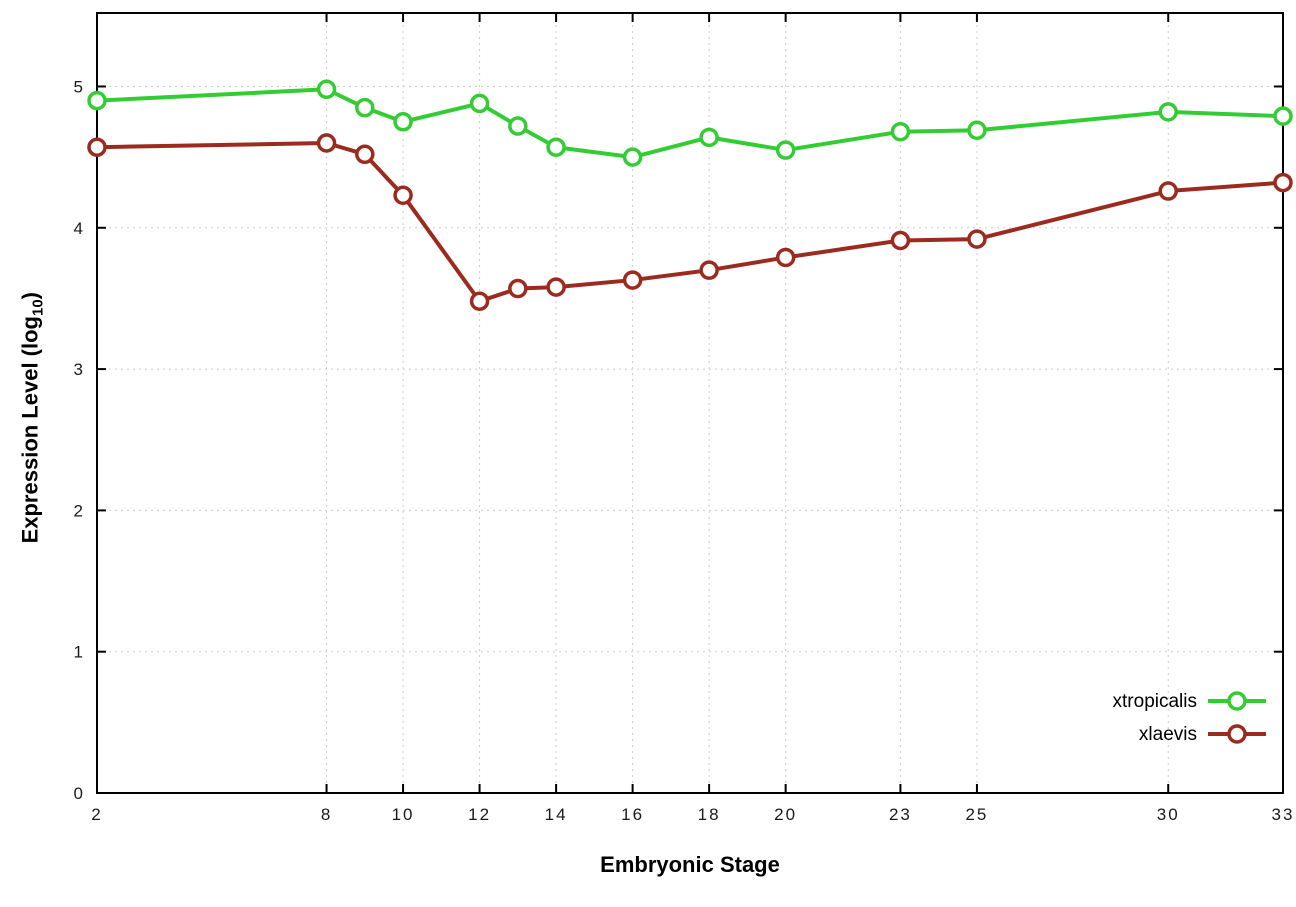 This screenshot has height=907, width=1296. What do you see at coordinates (479, 814) in the screenshot?
I see `x-tick-label: 12` at bounding box center [479, 814].